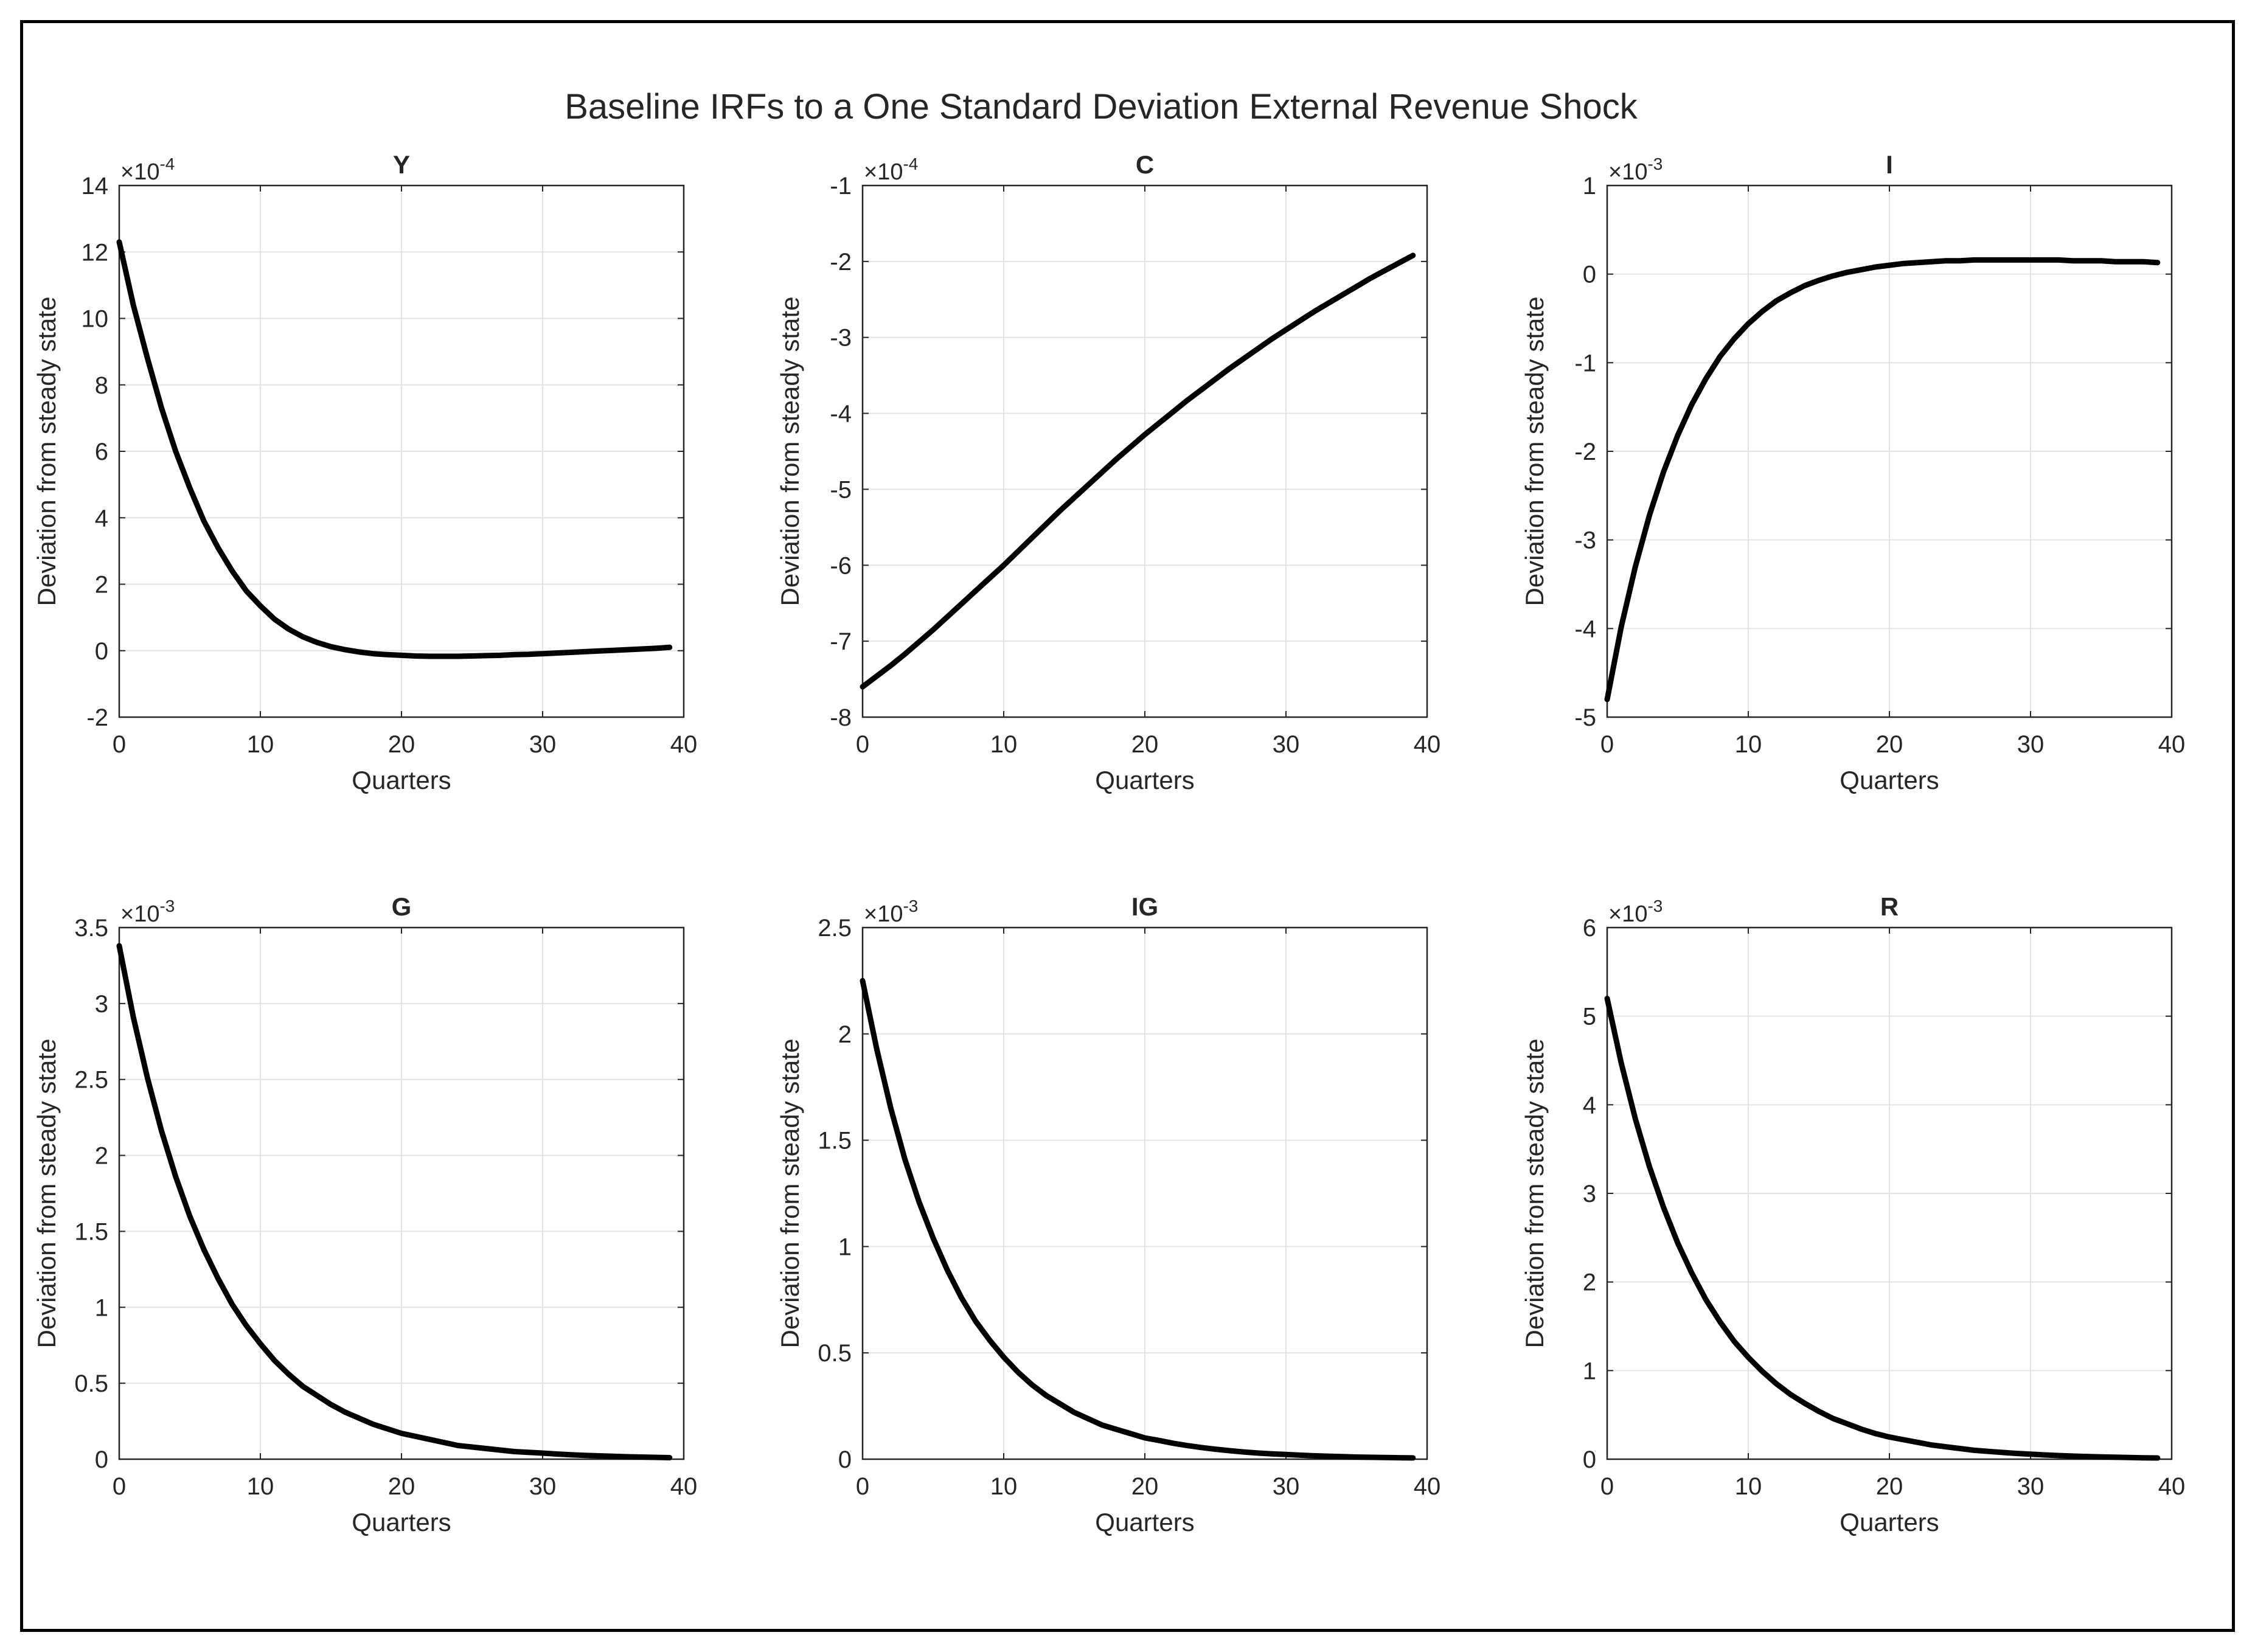  Describe the element at coordinates (891, 169) in the screenshot. I see `exponent-label: ×10⁻⁴` at that location.